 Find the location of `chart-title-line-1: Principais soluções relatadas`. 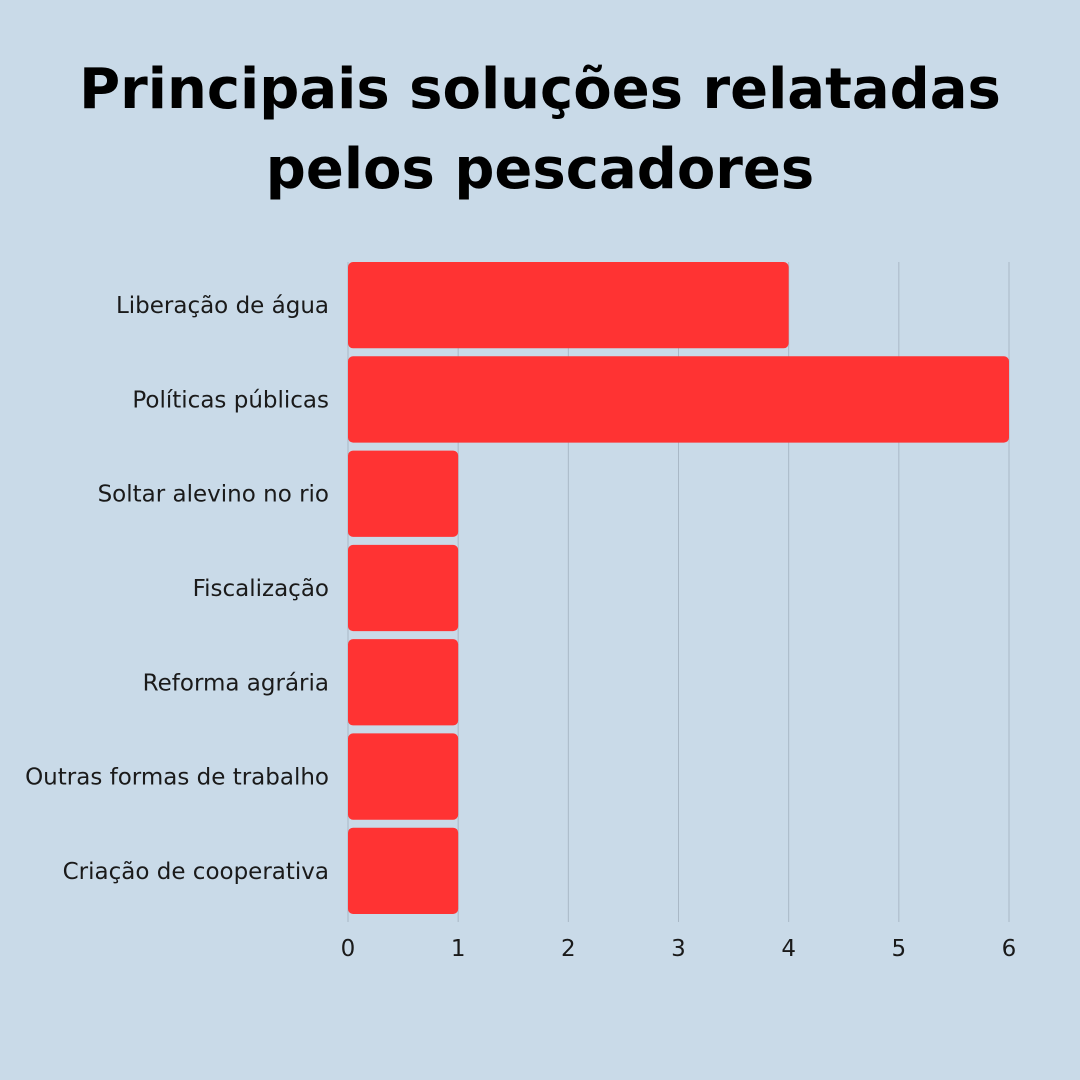

chart-title-line-1: Principais soluções relatadas is located at coordinates (540, 89).